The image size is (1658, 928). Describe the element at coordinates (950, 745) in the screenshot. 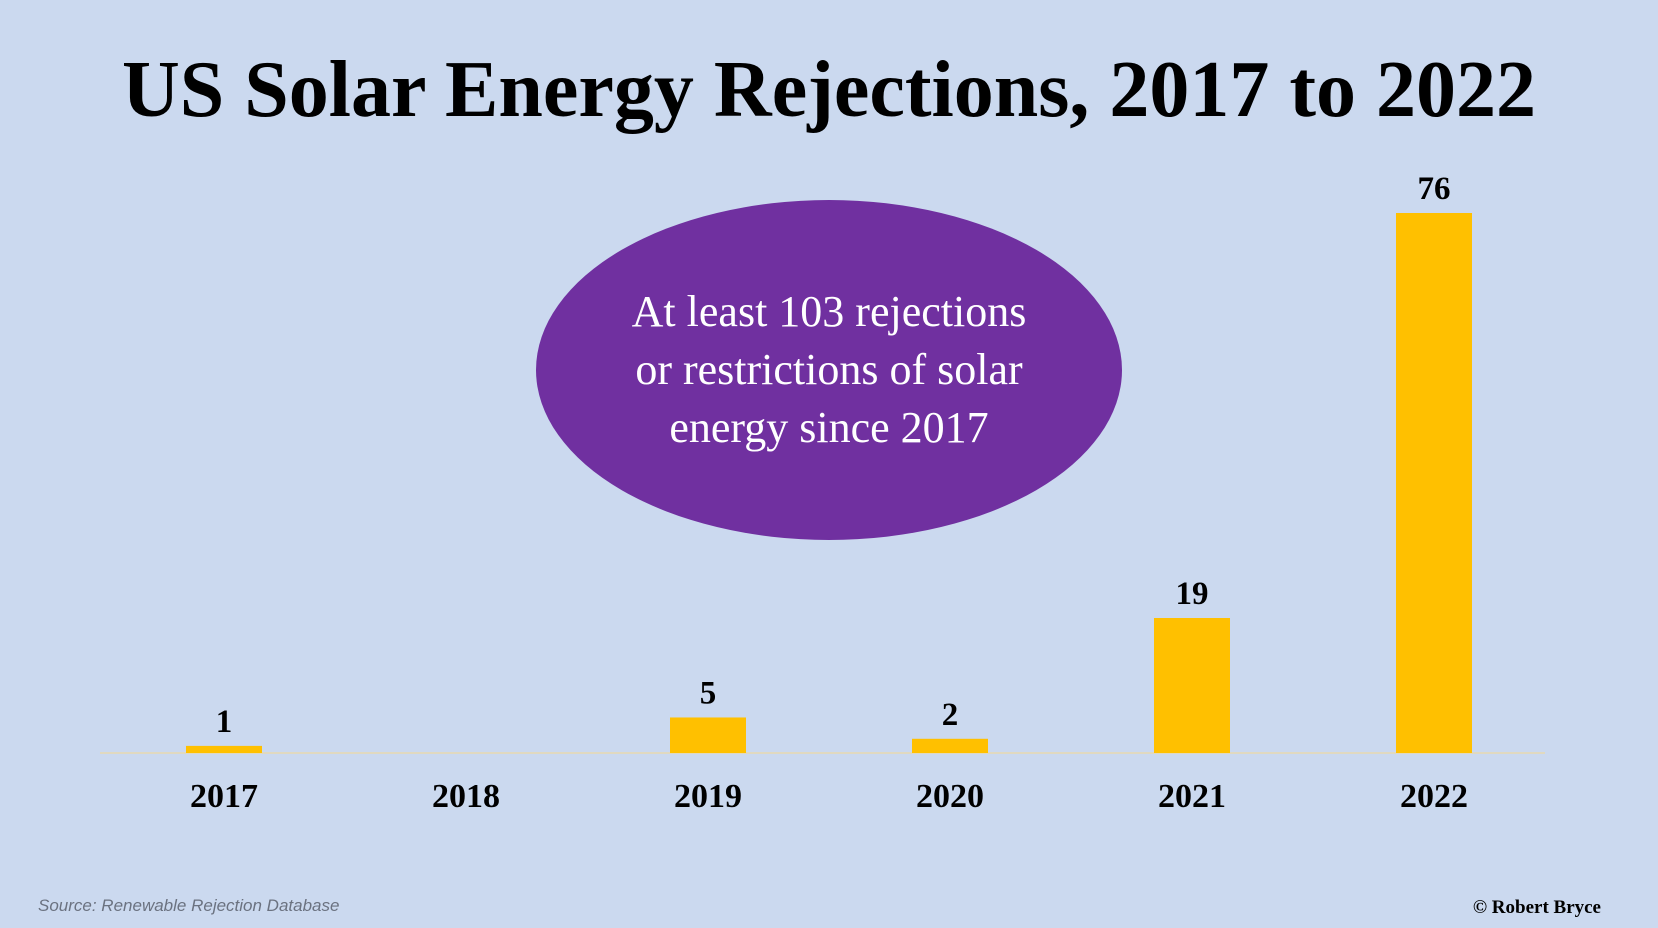

I see `bar-2020` at that location.